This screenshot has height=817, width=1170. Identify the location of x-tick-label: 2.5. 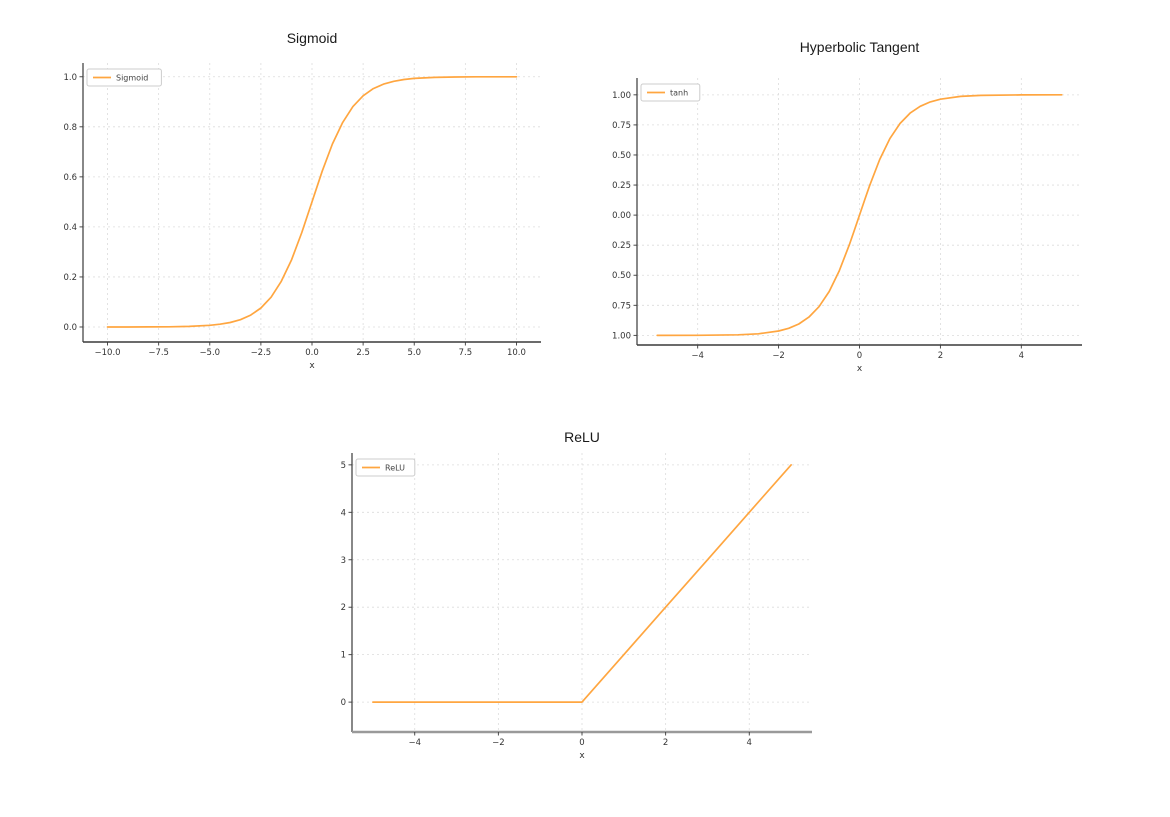
(363, 353).